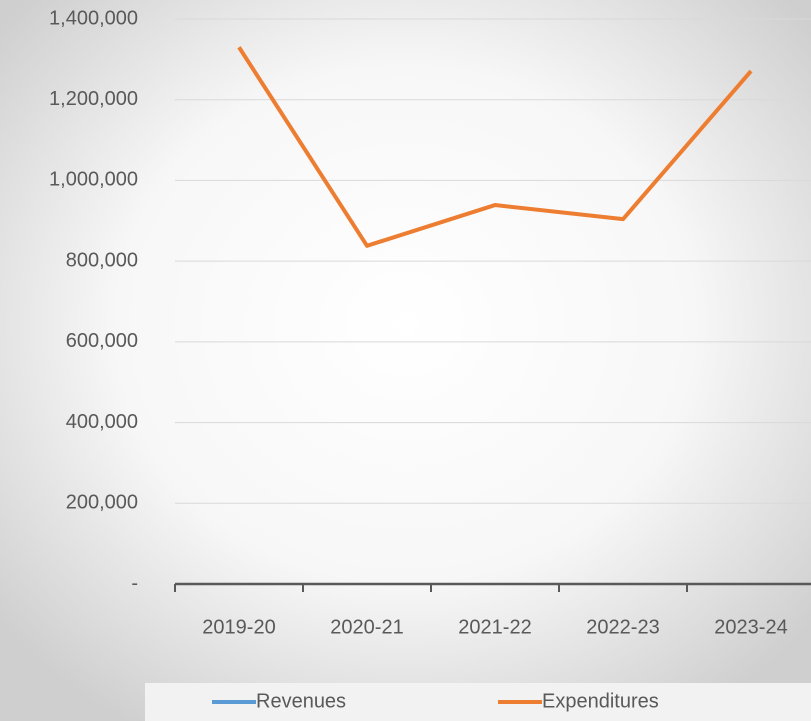 The height and width of the screenshot is (721, 811). Describe the element at coordinates (102, 341) in the screenshot. I see `y-tick-label: 600,000` at that location.